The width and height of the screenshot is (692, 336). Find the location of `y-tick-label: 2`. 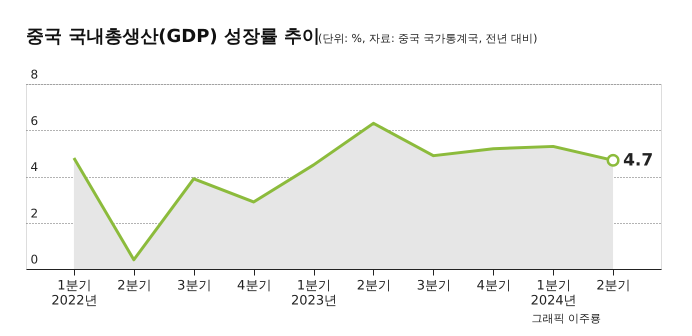

y-tick-label: 2 is located at coordinates (34, 213).